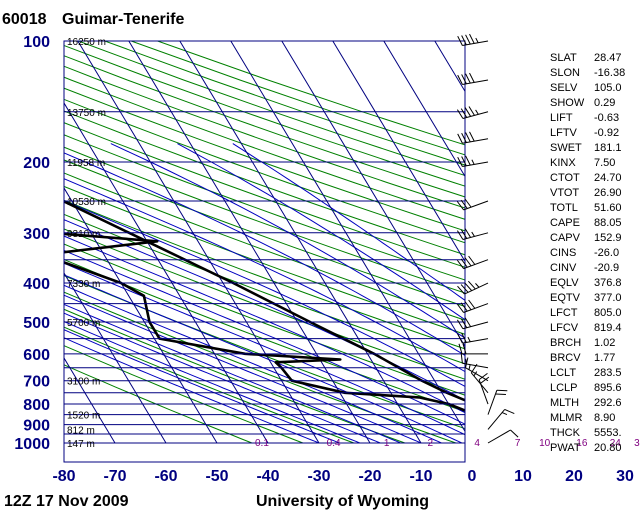 This screenshot has width=640, height=512. Describe the element at coordinates (564, 313) in the screenshot. I see `index-name: LFCT` at that location.